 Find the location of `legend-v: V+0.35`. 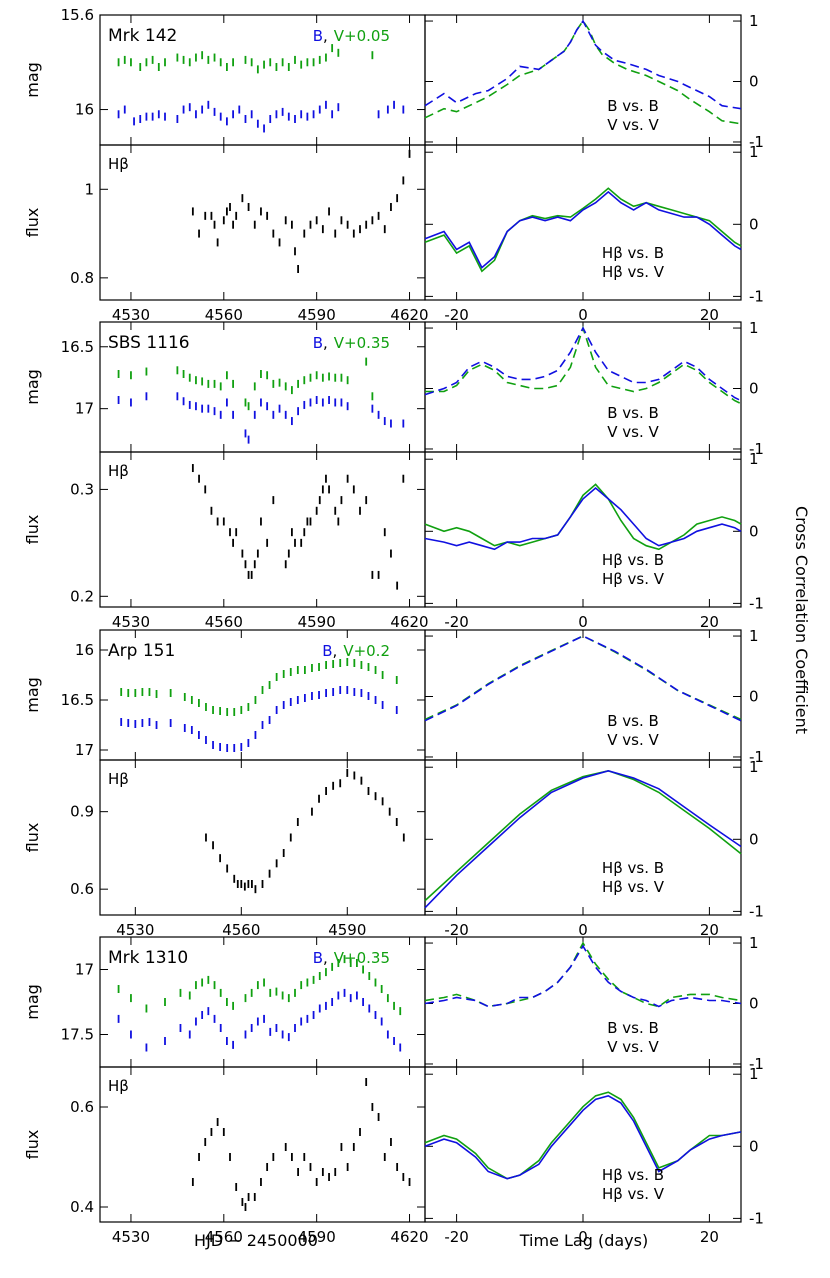

legend-v: V+0.35 is located at coordinates (362, 958).